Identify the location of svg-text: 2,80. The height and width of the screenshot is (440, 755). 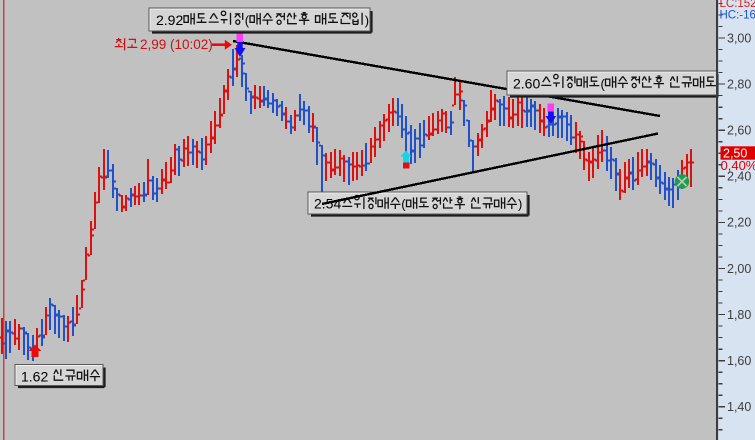
(739, 84).